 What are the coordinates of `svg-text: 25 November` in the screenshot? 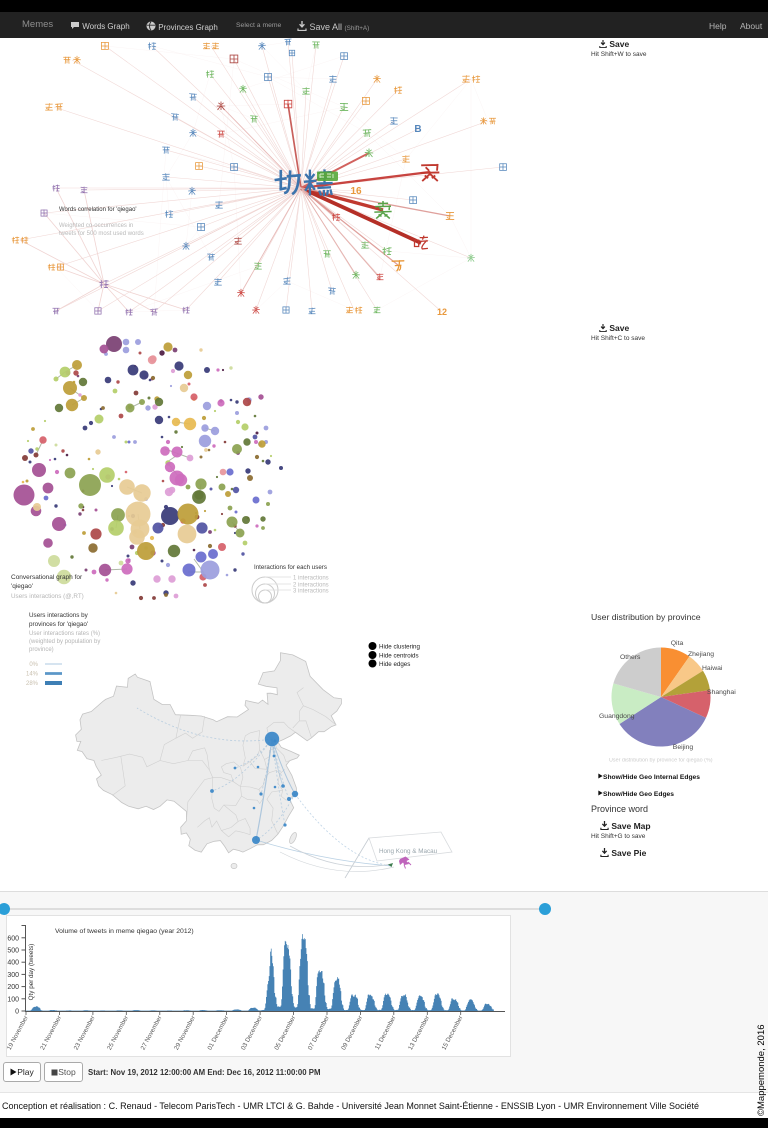 It's located at (118, 1033).